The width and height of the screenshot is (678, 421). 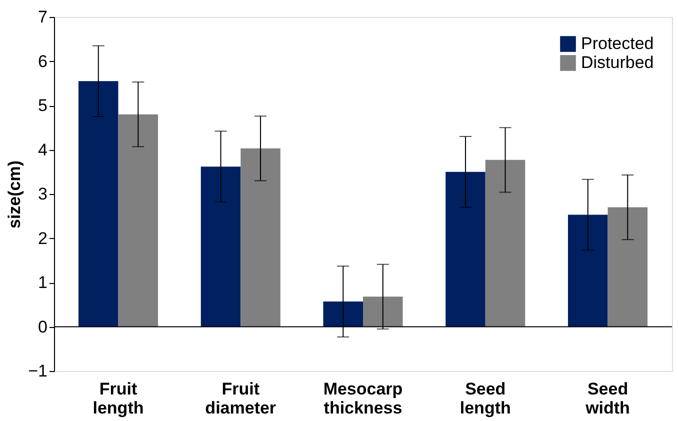 I want to click on y-tick-label: −1, so click(x=38, y=371).